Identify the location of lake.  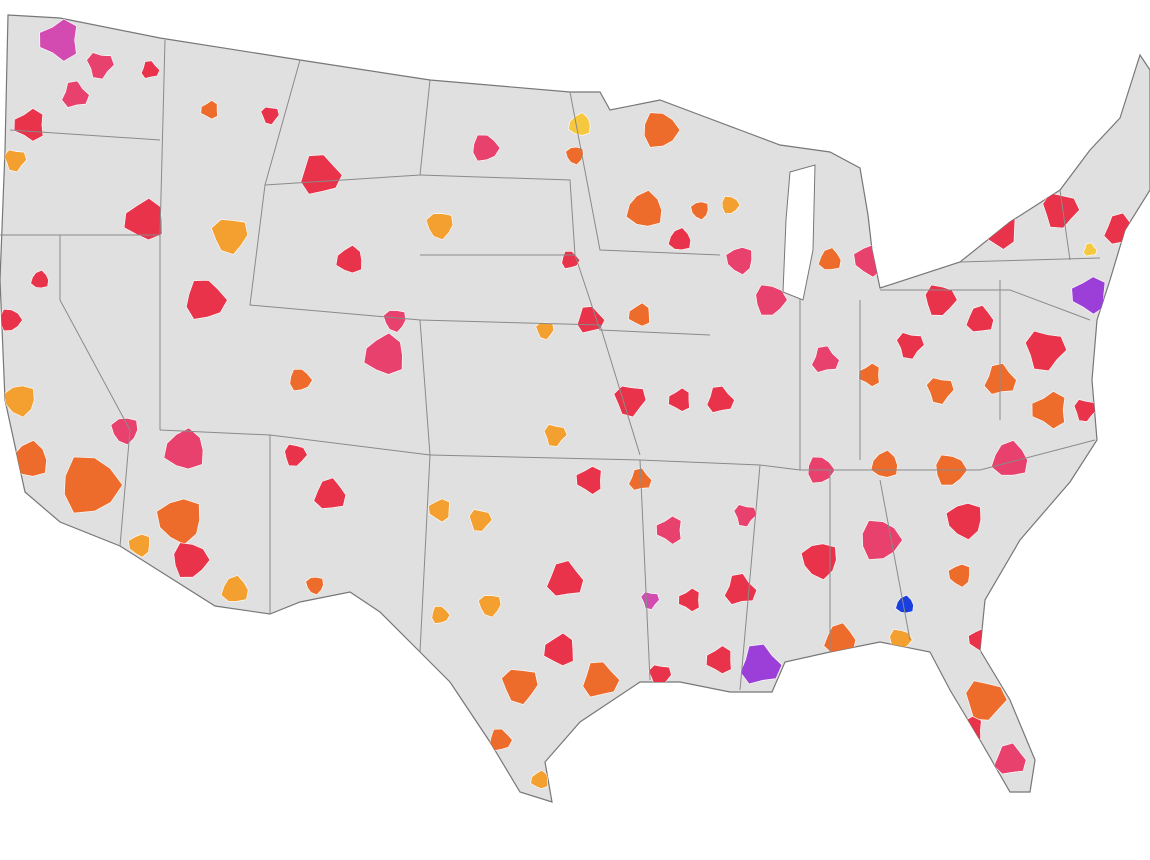
(799, 232).